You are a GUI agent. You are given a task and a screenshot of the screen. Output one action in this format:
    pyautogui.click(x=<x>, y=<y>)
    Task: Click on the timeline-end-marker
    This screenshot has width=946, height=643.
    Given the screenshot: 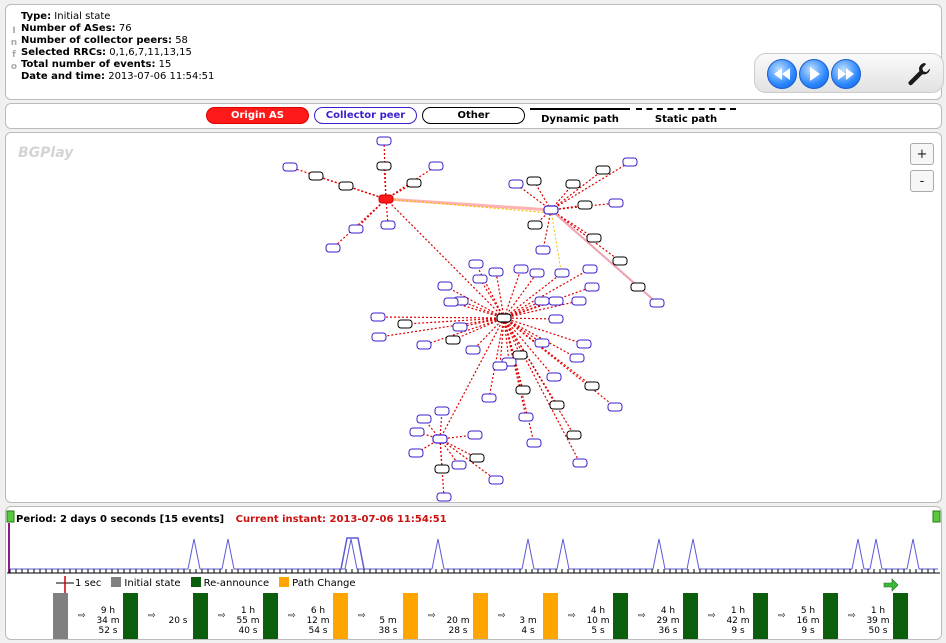 What is the action you would take?
    pyautogui.click(x=936, y=516)
    